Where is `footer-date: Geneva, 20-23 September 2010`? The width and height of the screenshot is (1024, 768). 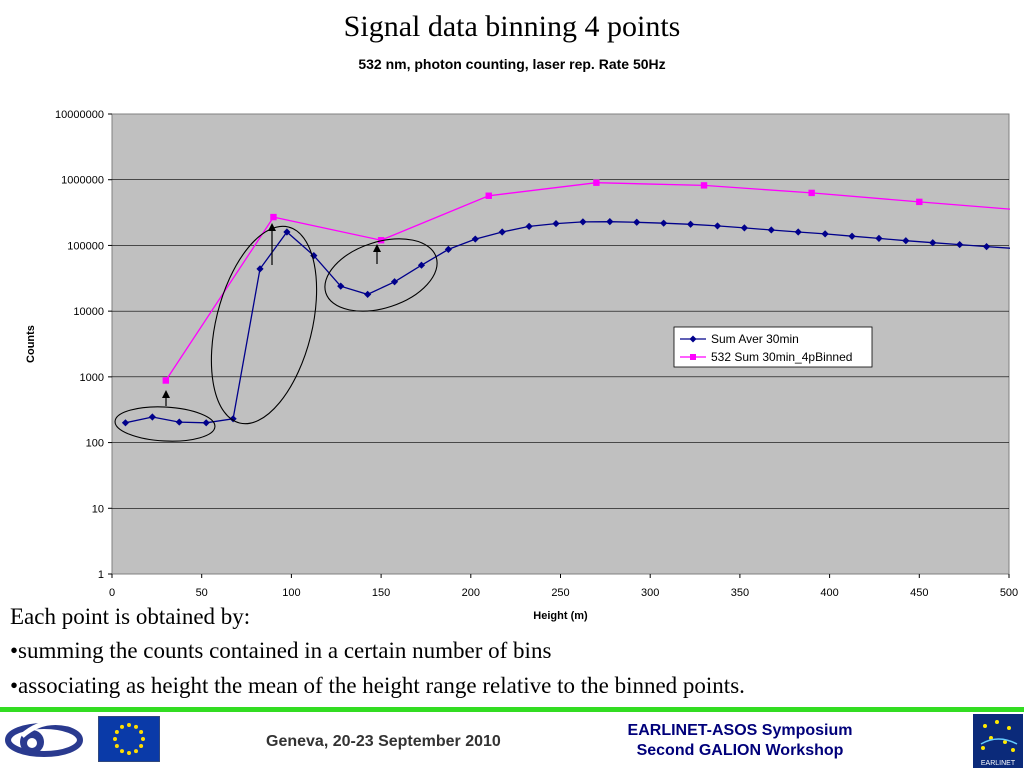
footer-date: Geneva, 20-23 September 2010 is located at coordinates (383, 741).